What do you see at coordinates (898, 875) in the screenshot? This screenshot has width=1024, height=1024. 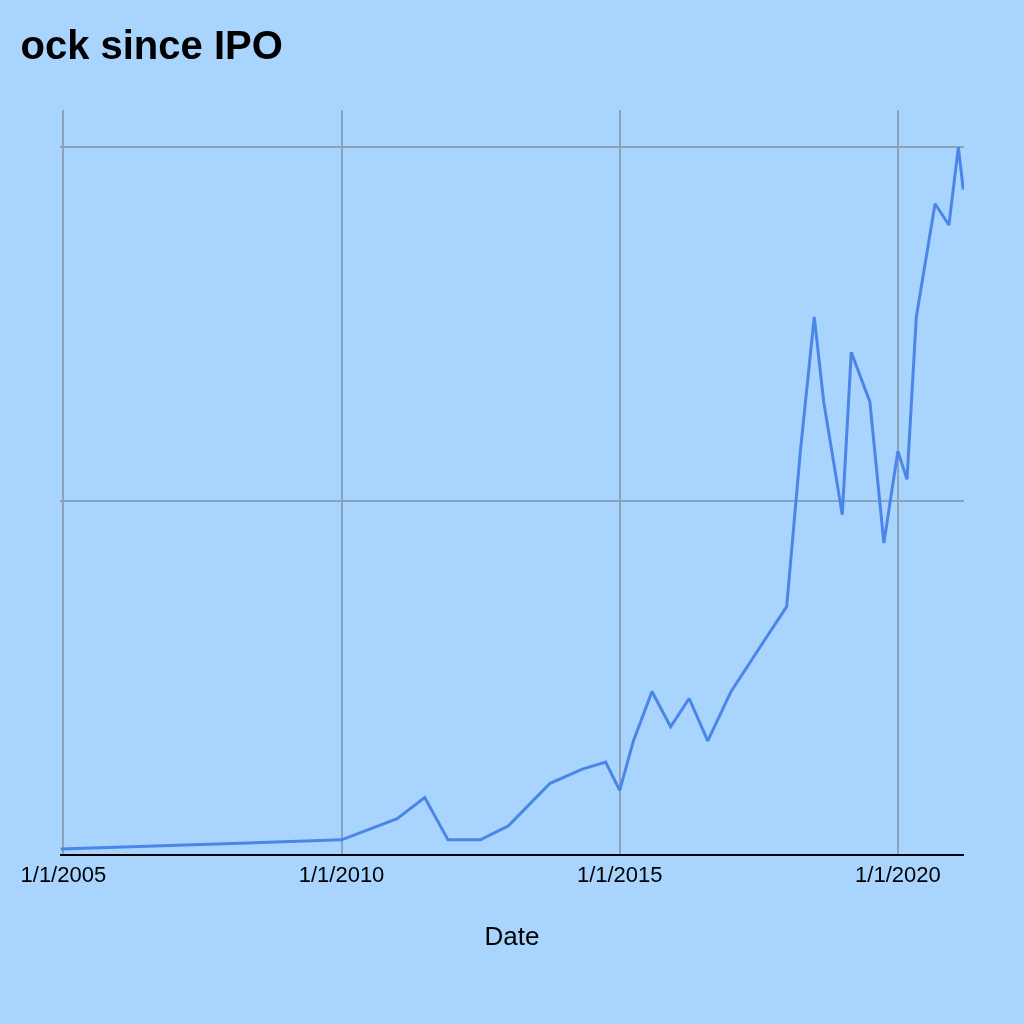 I see `x-tick-label: 1/1/2020` at bounding box center [898, 875].